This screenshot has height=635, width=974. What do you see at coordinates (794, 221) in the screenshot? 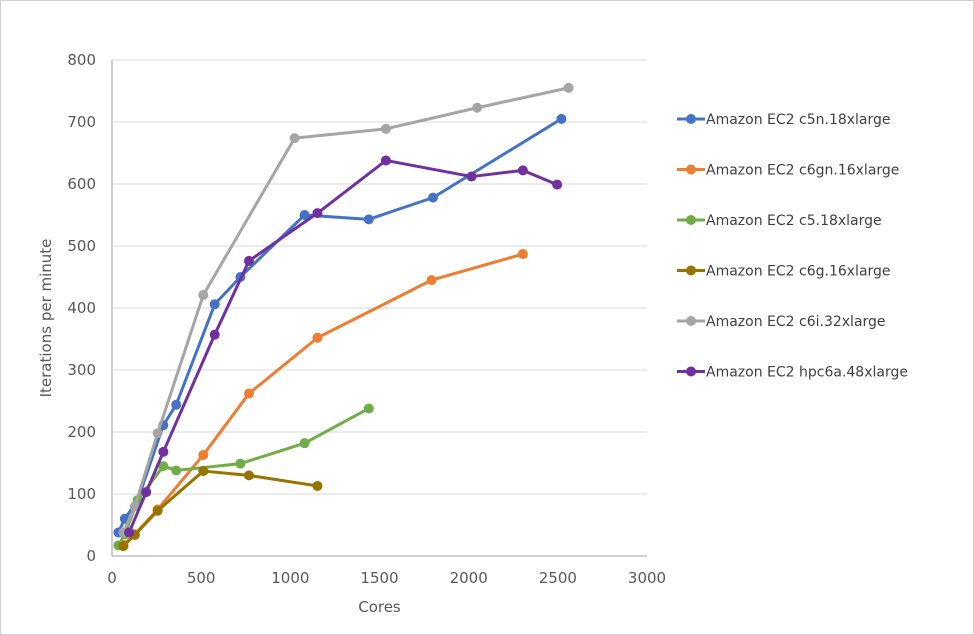
I see `legend-label: Amazon EC2 c5.18xlarge` at bounding box center [794, 221].